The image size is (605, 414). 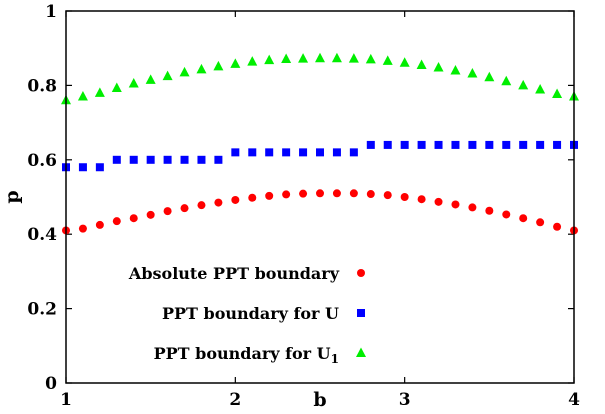 I want to click on legend-label-text: Absolute PPT boundary, so click(x=234, y=273).